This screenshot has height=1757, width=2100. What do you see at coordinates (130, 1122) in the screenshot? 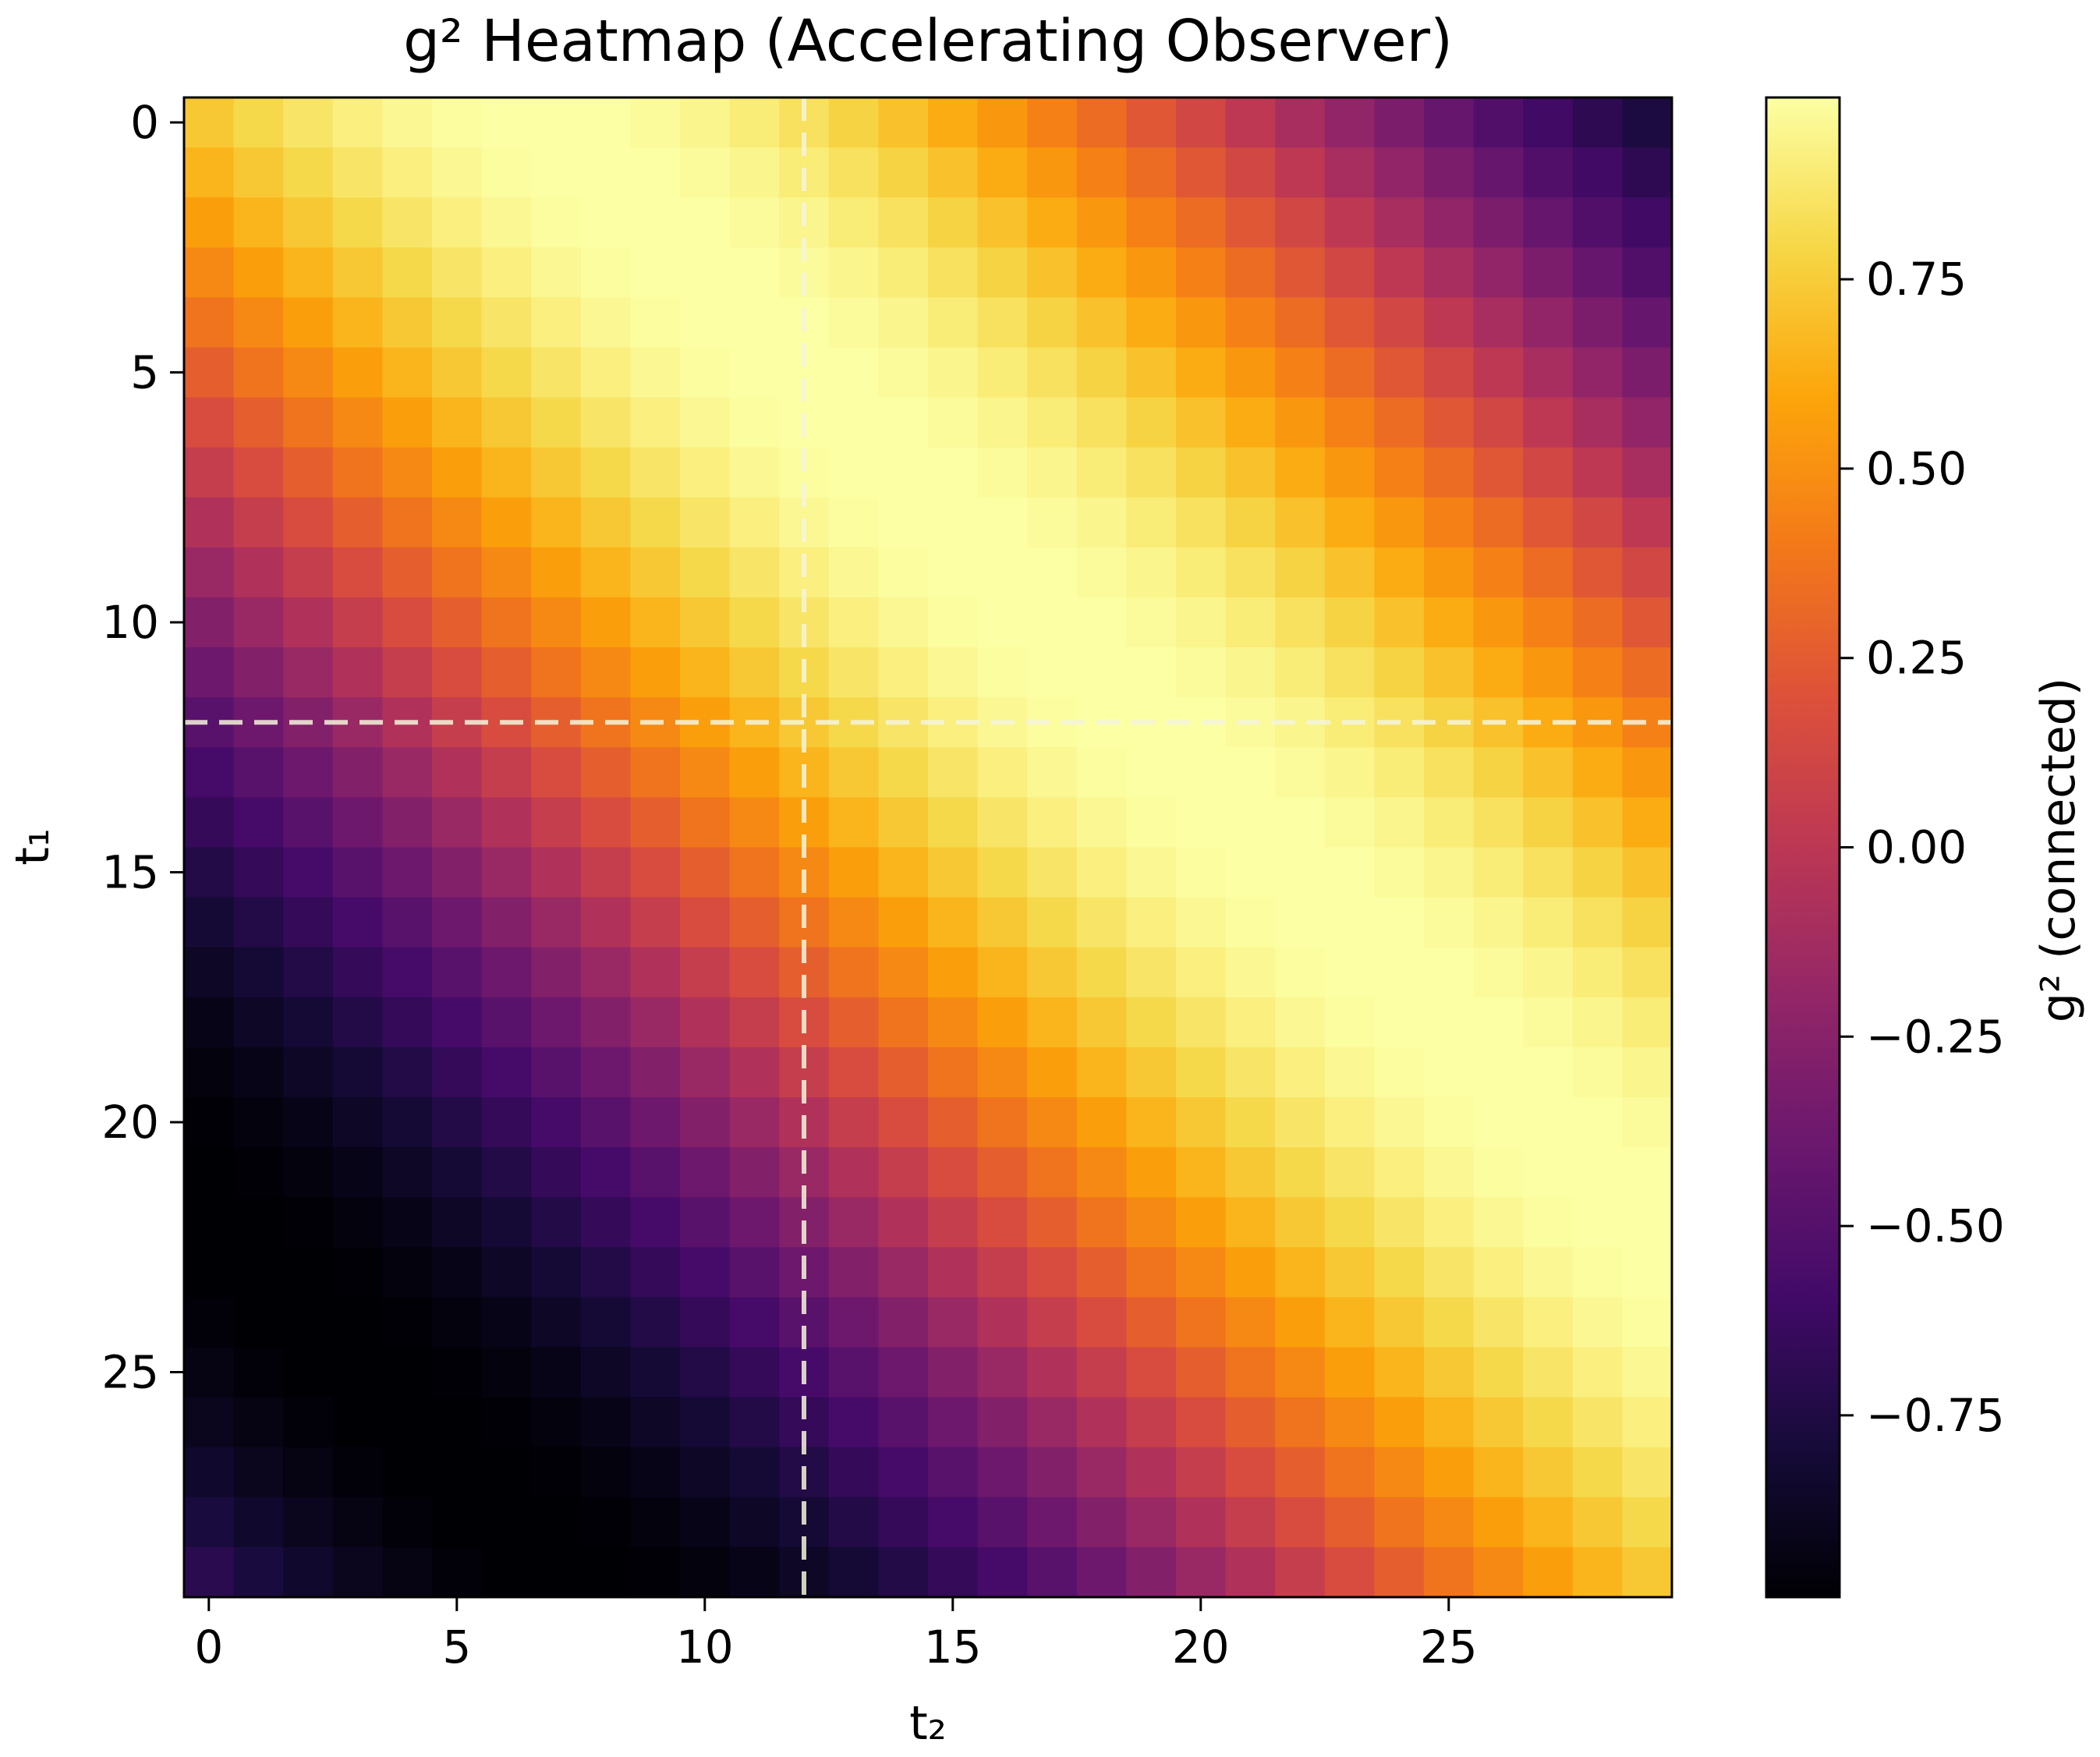
I see `y-tick-label: 20` at bounding box center [130, 1122].